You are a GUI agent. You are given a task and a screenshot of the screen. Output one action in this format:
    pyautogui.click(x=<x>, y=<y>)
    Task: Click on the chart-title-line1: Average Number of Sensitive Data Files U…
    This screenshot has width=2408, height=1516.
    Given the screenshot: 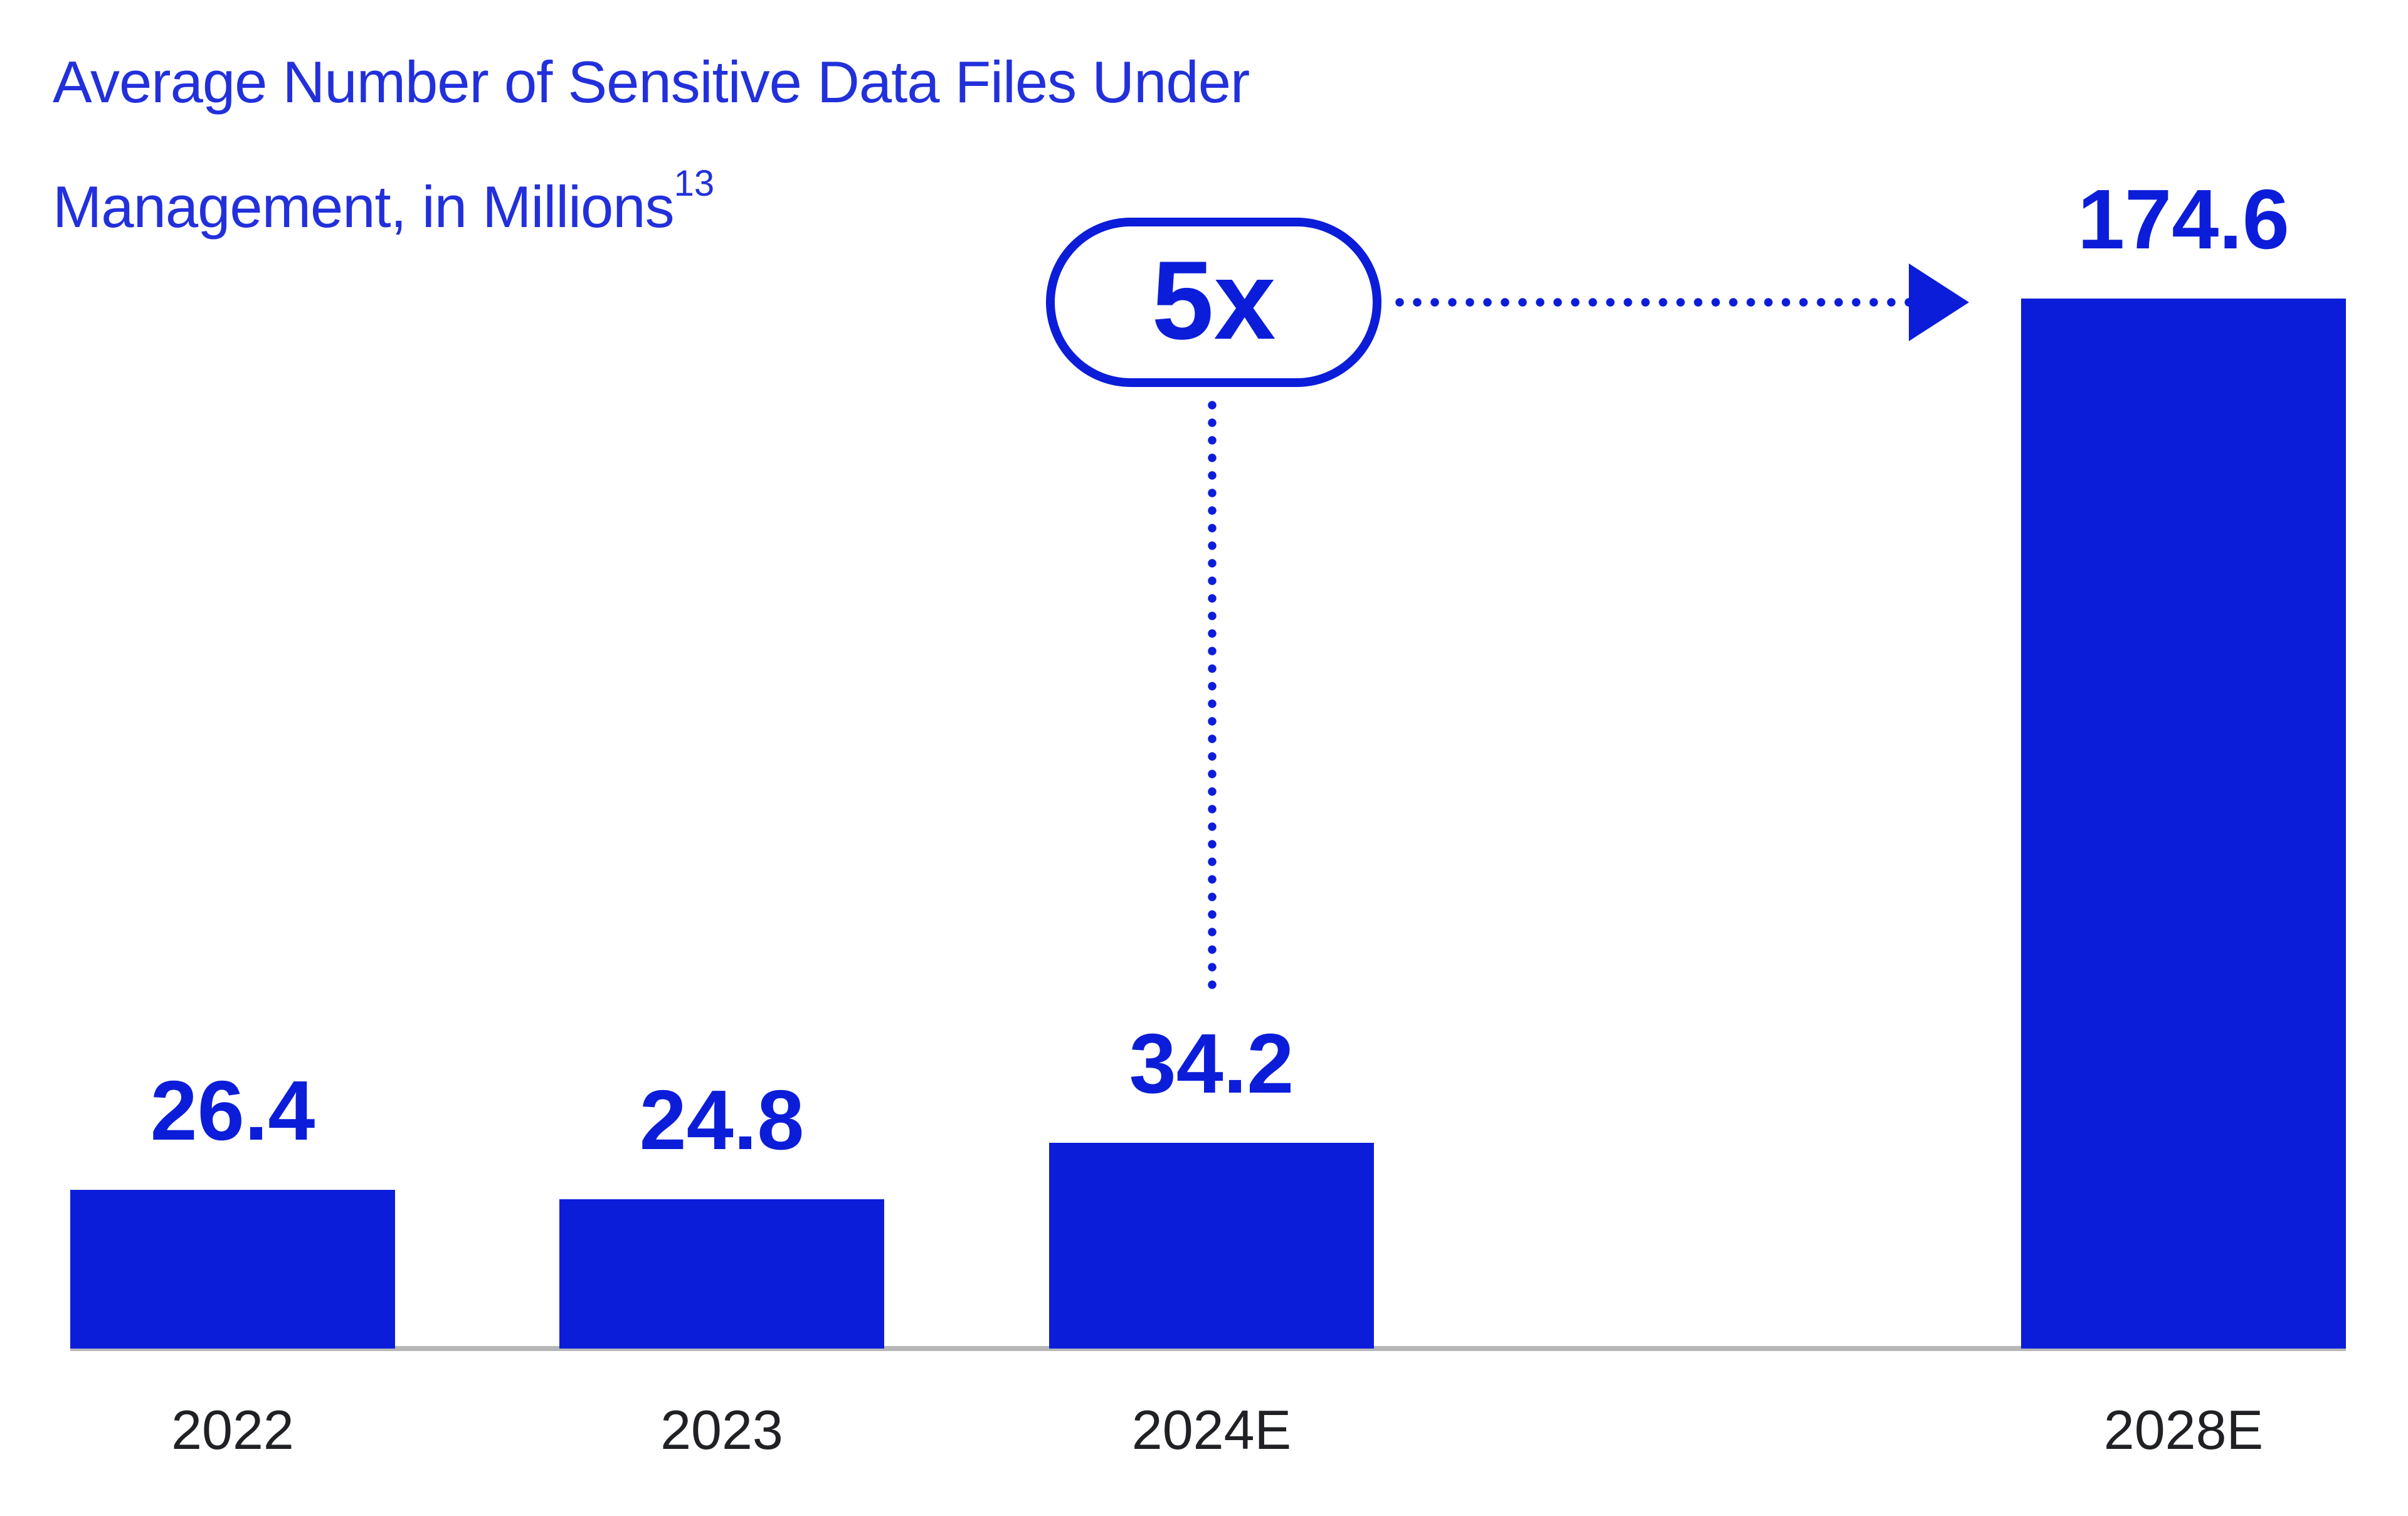 What is the action you would take?
    pyautogui.click(x=651, y=82)
    